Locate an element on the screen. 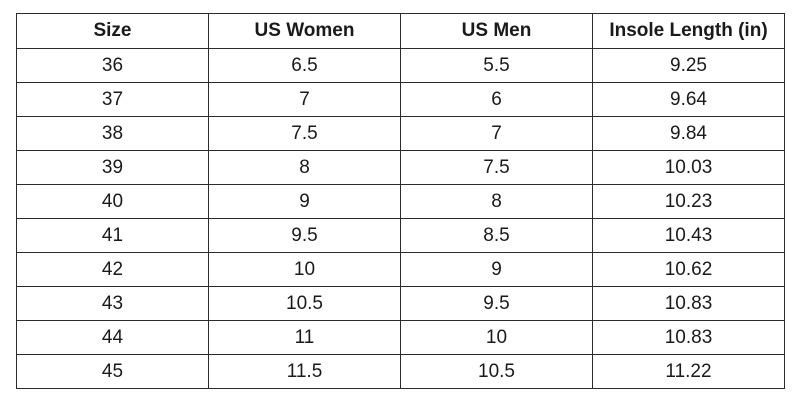 Image resolution: width=800 pixels, height=400 pixels. table-row: 43 10.5 9.5 10.83 is located at coordinates (400, 303).